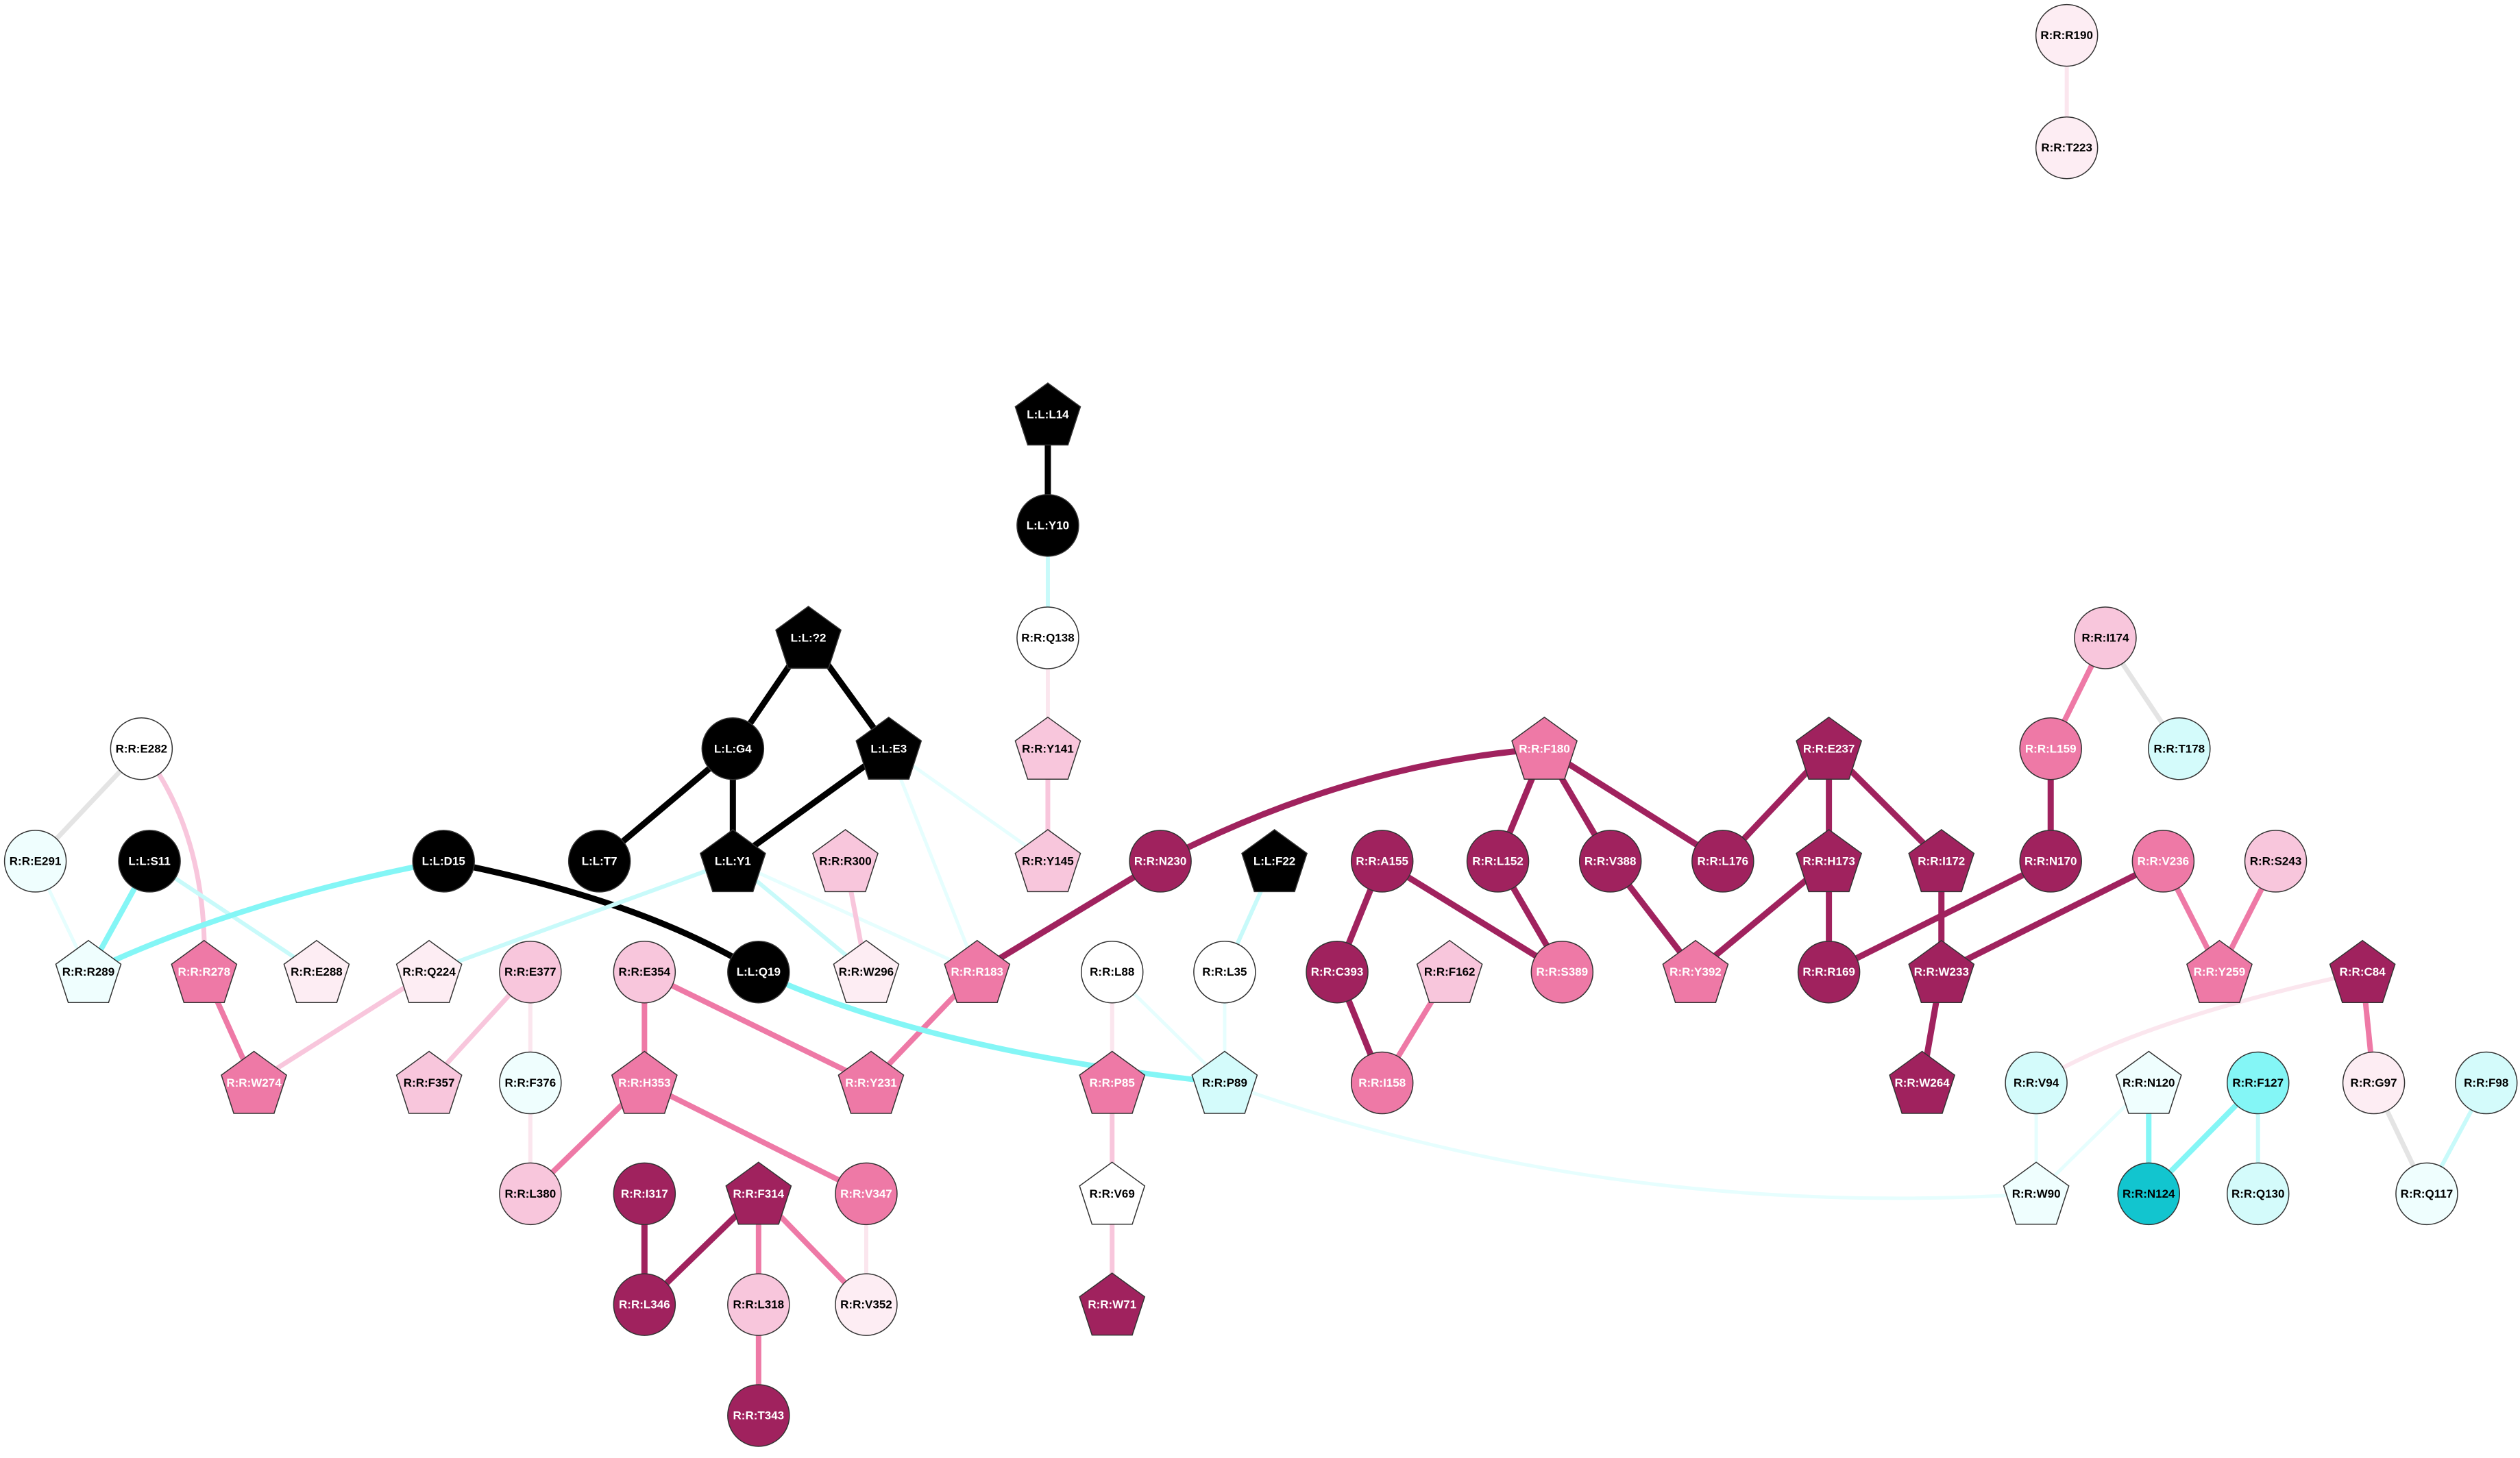  What do you see at coordinates (1274, 860) in the screenshot?
I see `node-label: L:L:F22` at bounding box center [1274, 860].